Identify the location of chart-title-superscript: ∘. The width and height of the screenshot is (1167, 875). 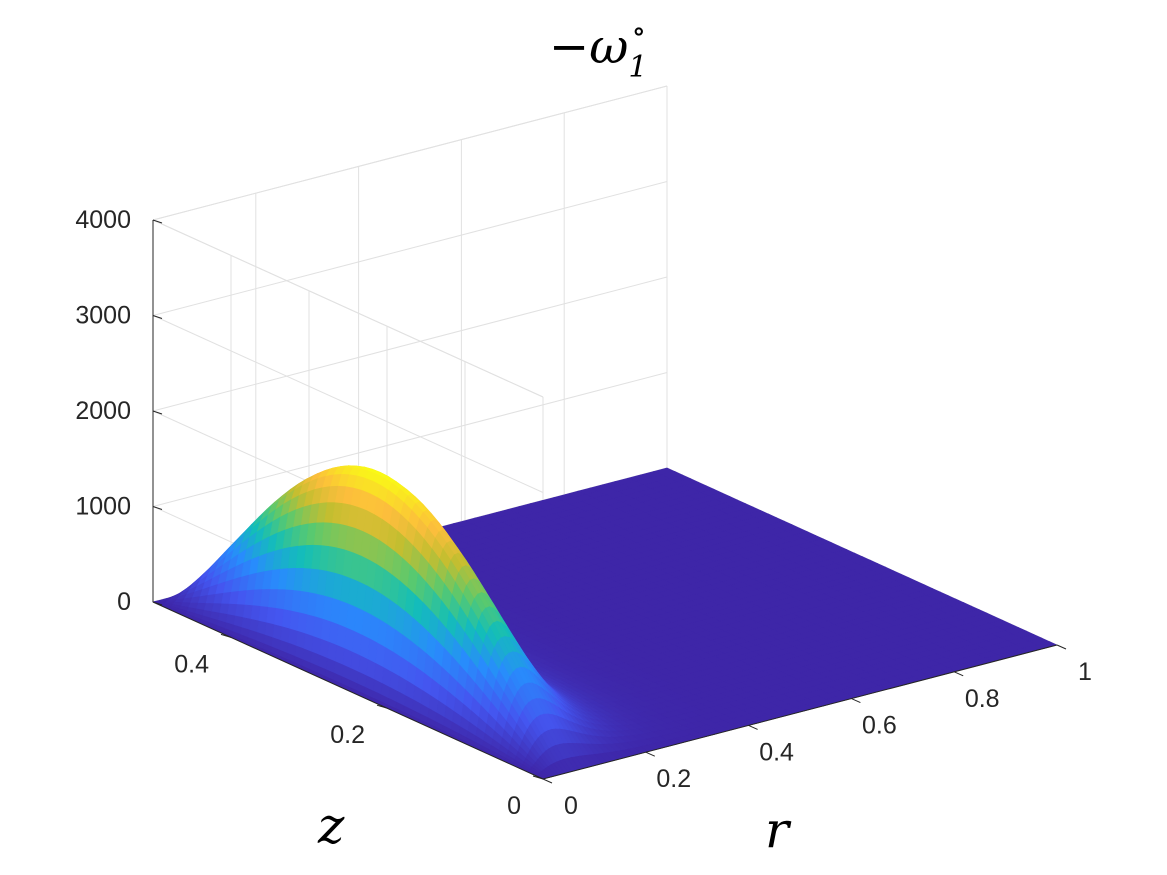
(638, 31).